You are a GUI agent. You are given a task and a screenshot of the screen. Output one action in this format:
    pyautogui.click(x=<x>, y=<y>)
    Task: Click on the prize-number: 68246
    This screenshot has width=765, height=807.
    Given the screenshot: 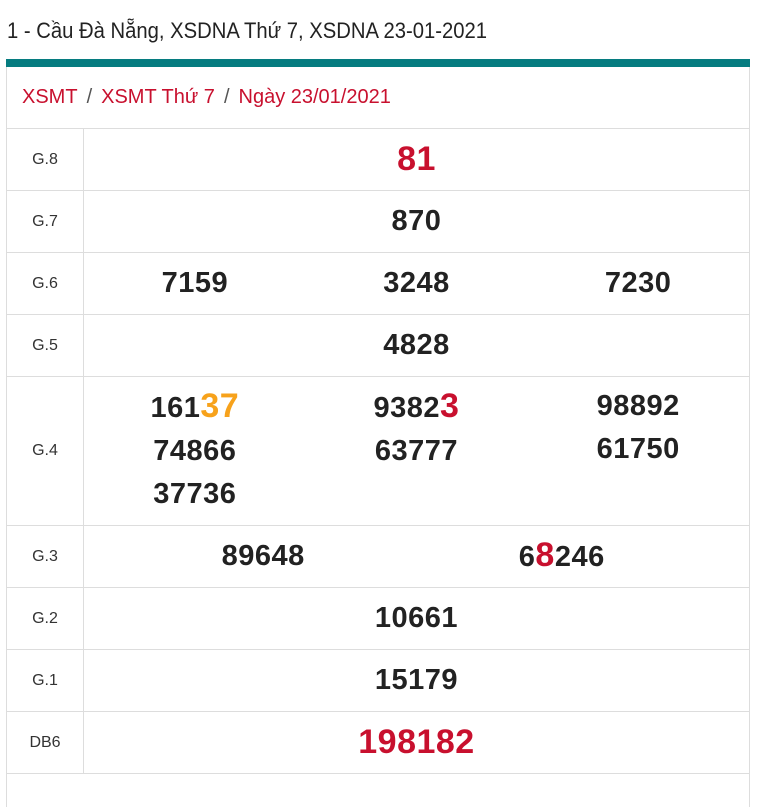 What is the action you would take?
    pyautogui.click(x=562, y=556)
    